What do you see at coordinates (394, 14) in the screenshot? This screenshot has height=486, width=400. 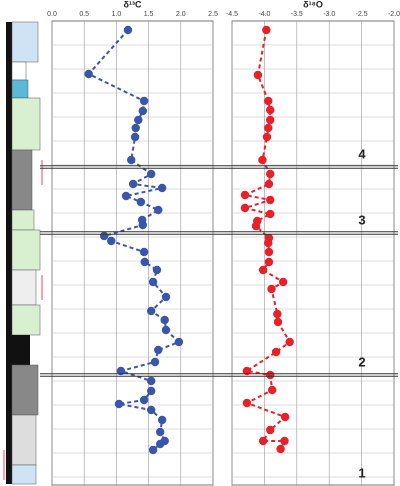 I see `x-tick-label: -2.0` at bounding box center [394, 14].